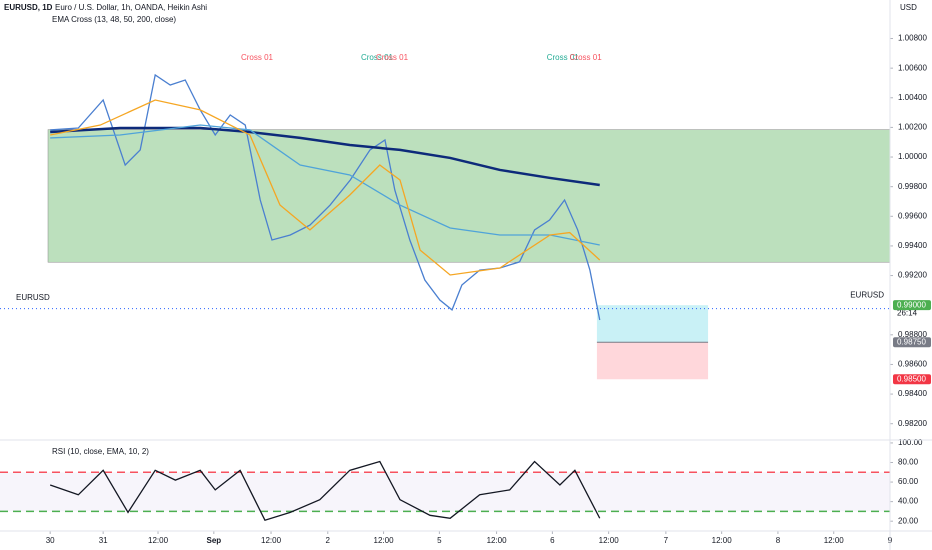 This screenshot has height=550, width=932. I want to click on indicator-title: EMA Cross (13, 48, 50, 200, close), so click(114, 19).